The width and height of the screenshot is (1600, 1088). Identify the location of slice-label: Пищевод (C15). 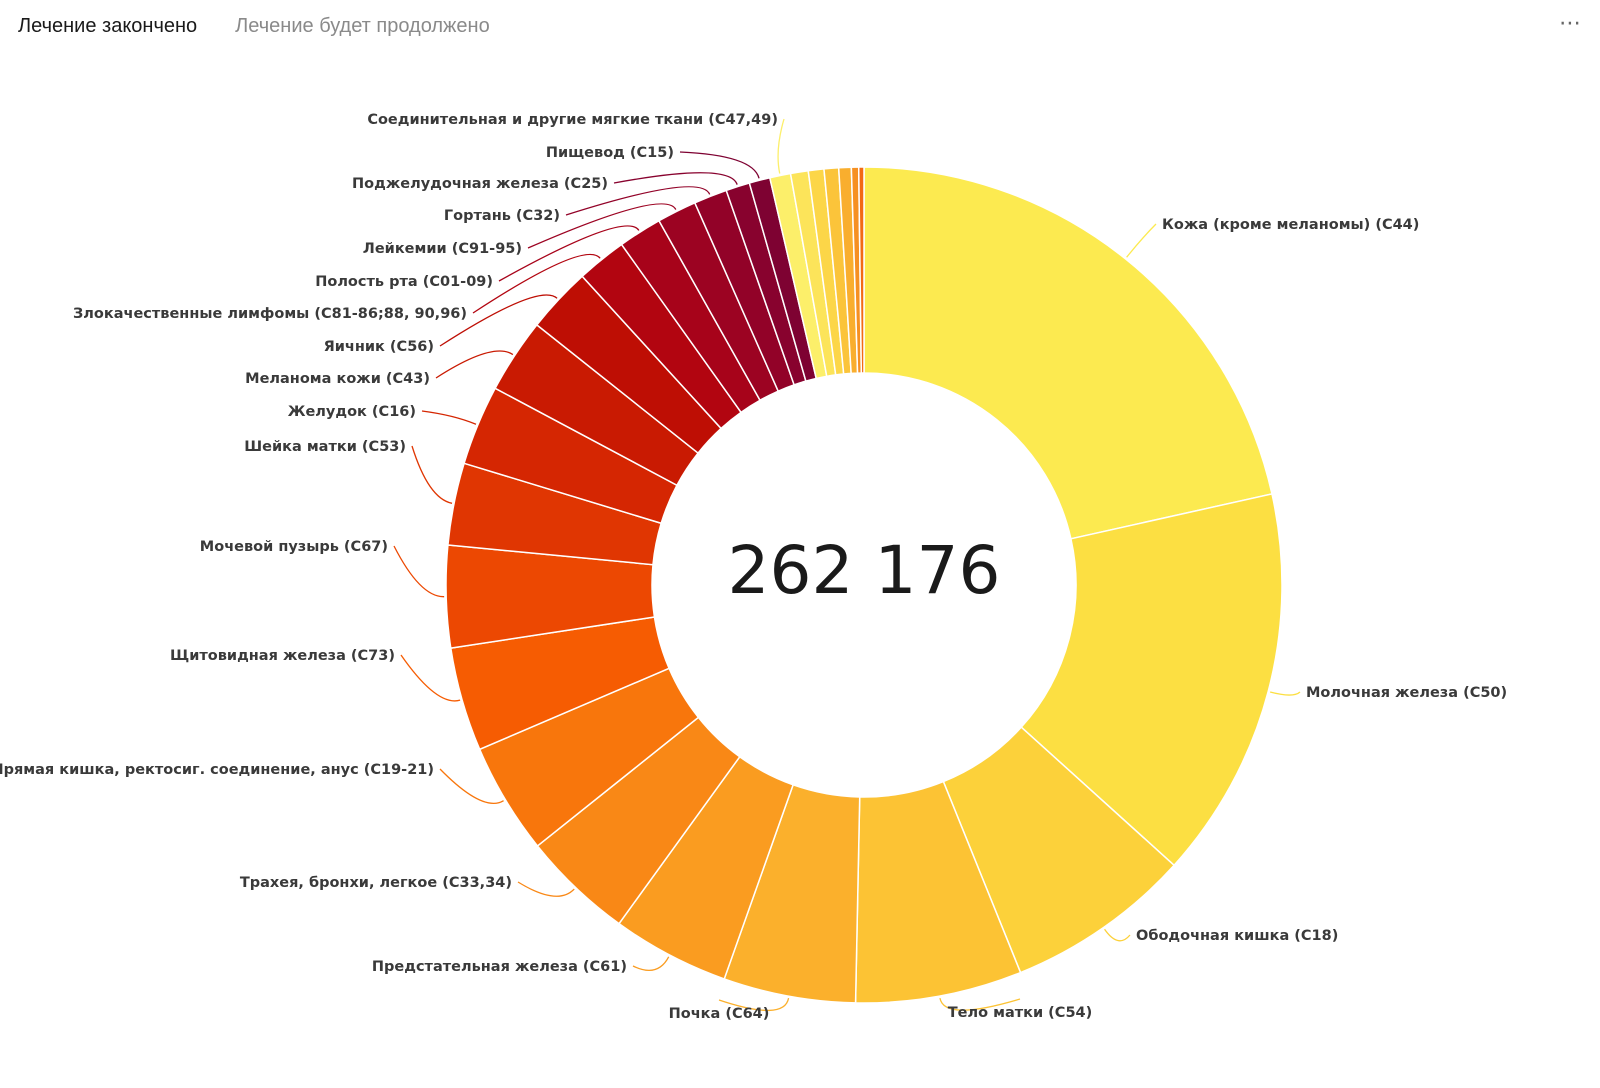
(610, 153).